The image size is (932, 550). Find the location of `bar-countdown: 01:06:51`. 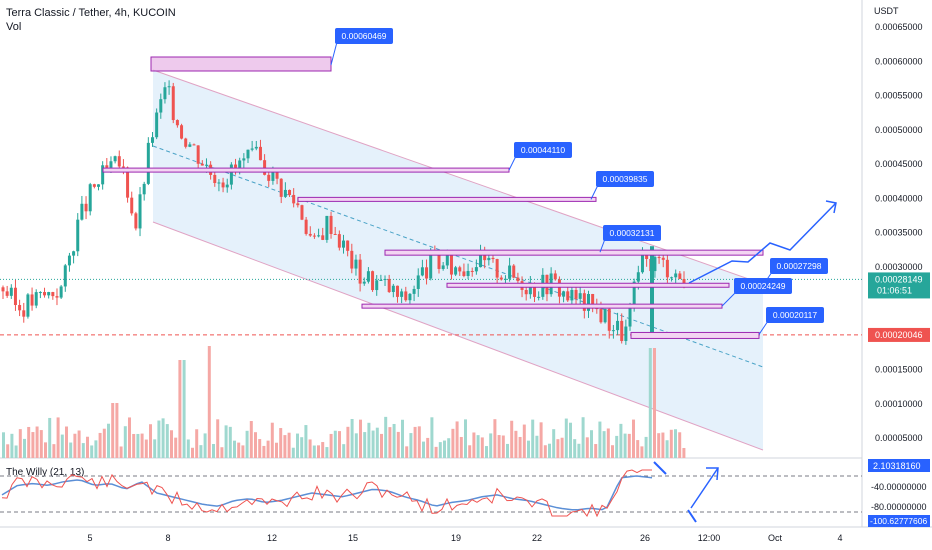

bar-countdown: 01:06:51 is located at coordinates (894, 290).